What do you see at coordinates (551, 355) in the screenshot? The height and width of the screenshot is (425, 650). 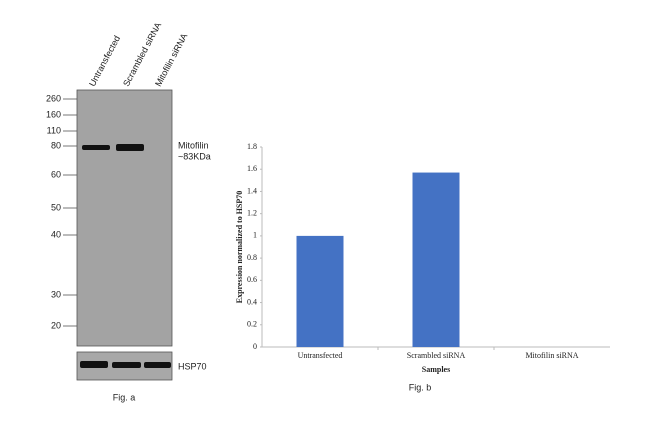 I see `x-tick-label: Mitofilin siRNA` at bounding box center [551, 355].